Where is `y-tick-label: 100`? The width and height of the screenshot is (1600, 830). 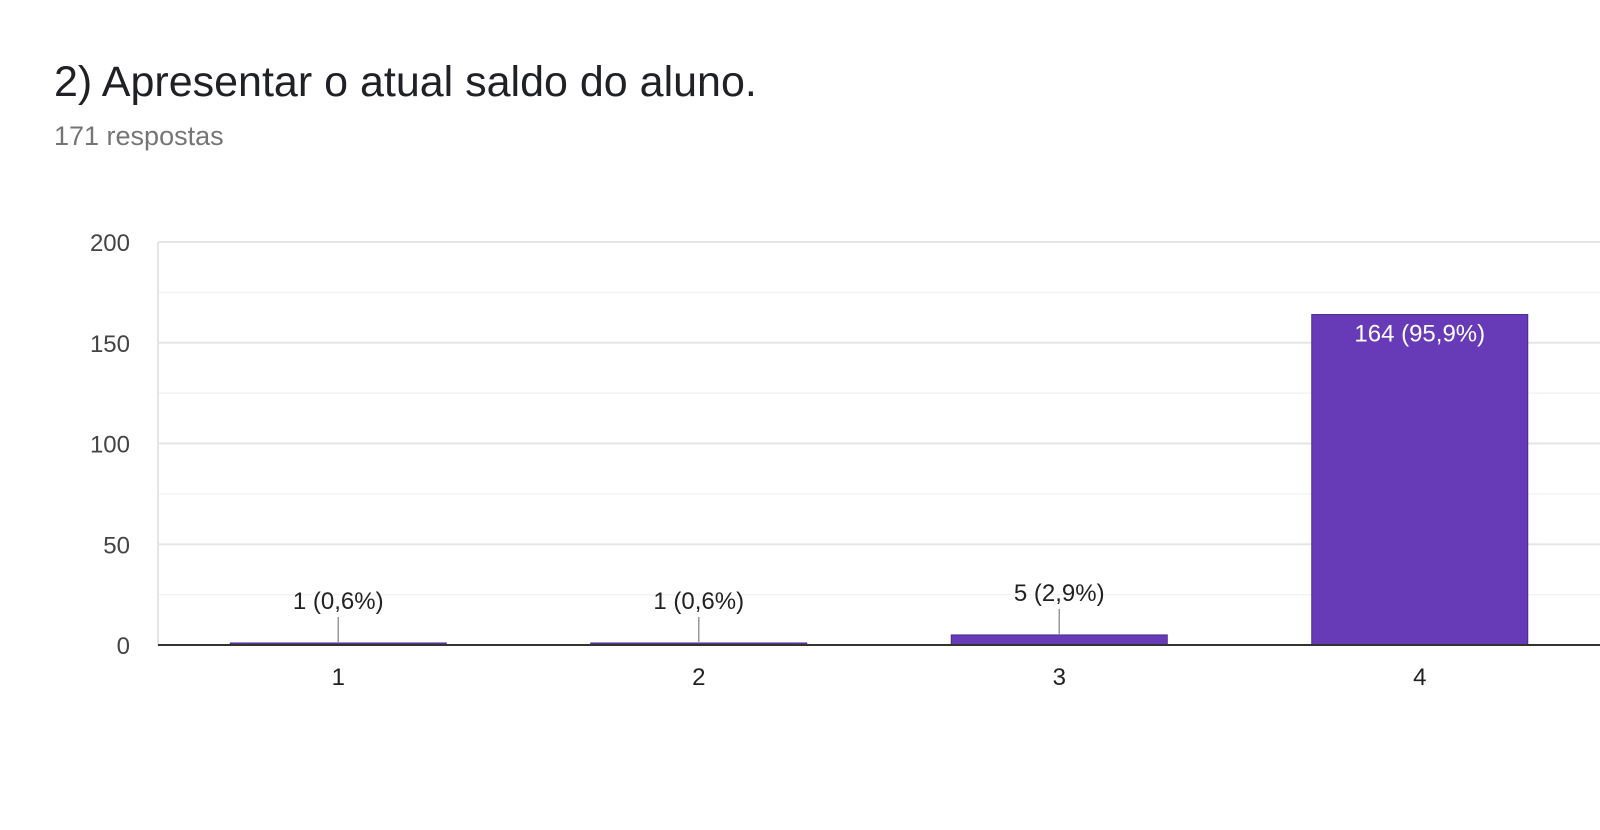
y-tick-label: 100 is located at coordinates (110, 445).